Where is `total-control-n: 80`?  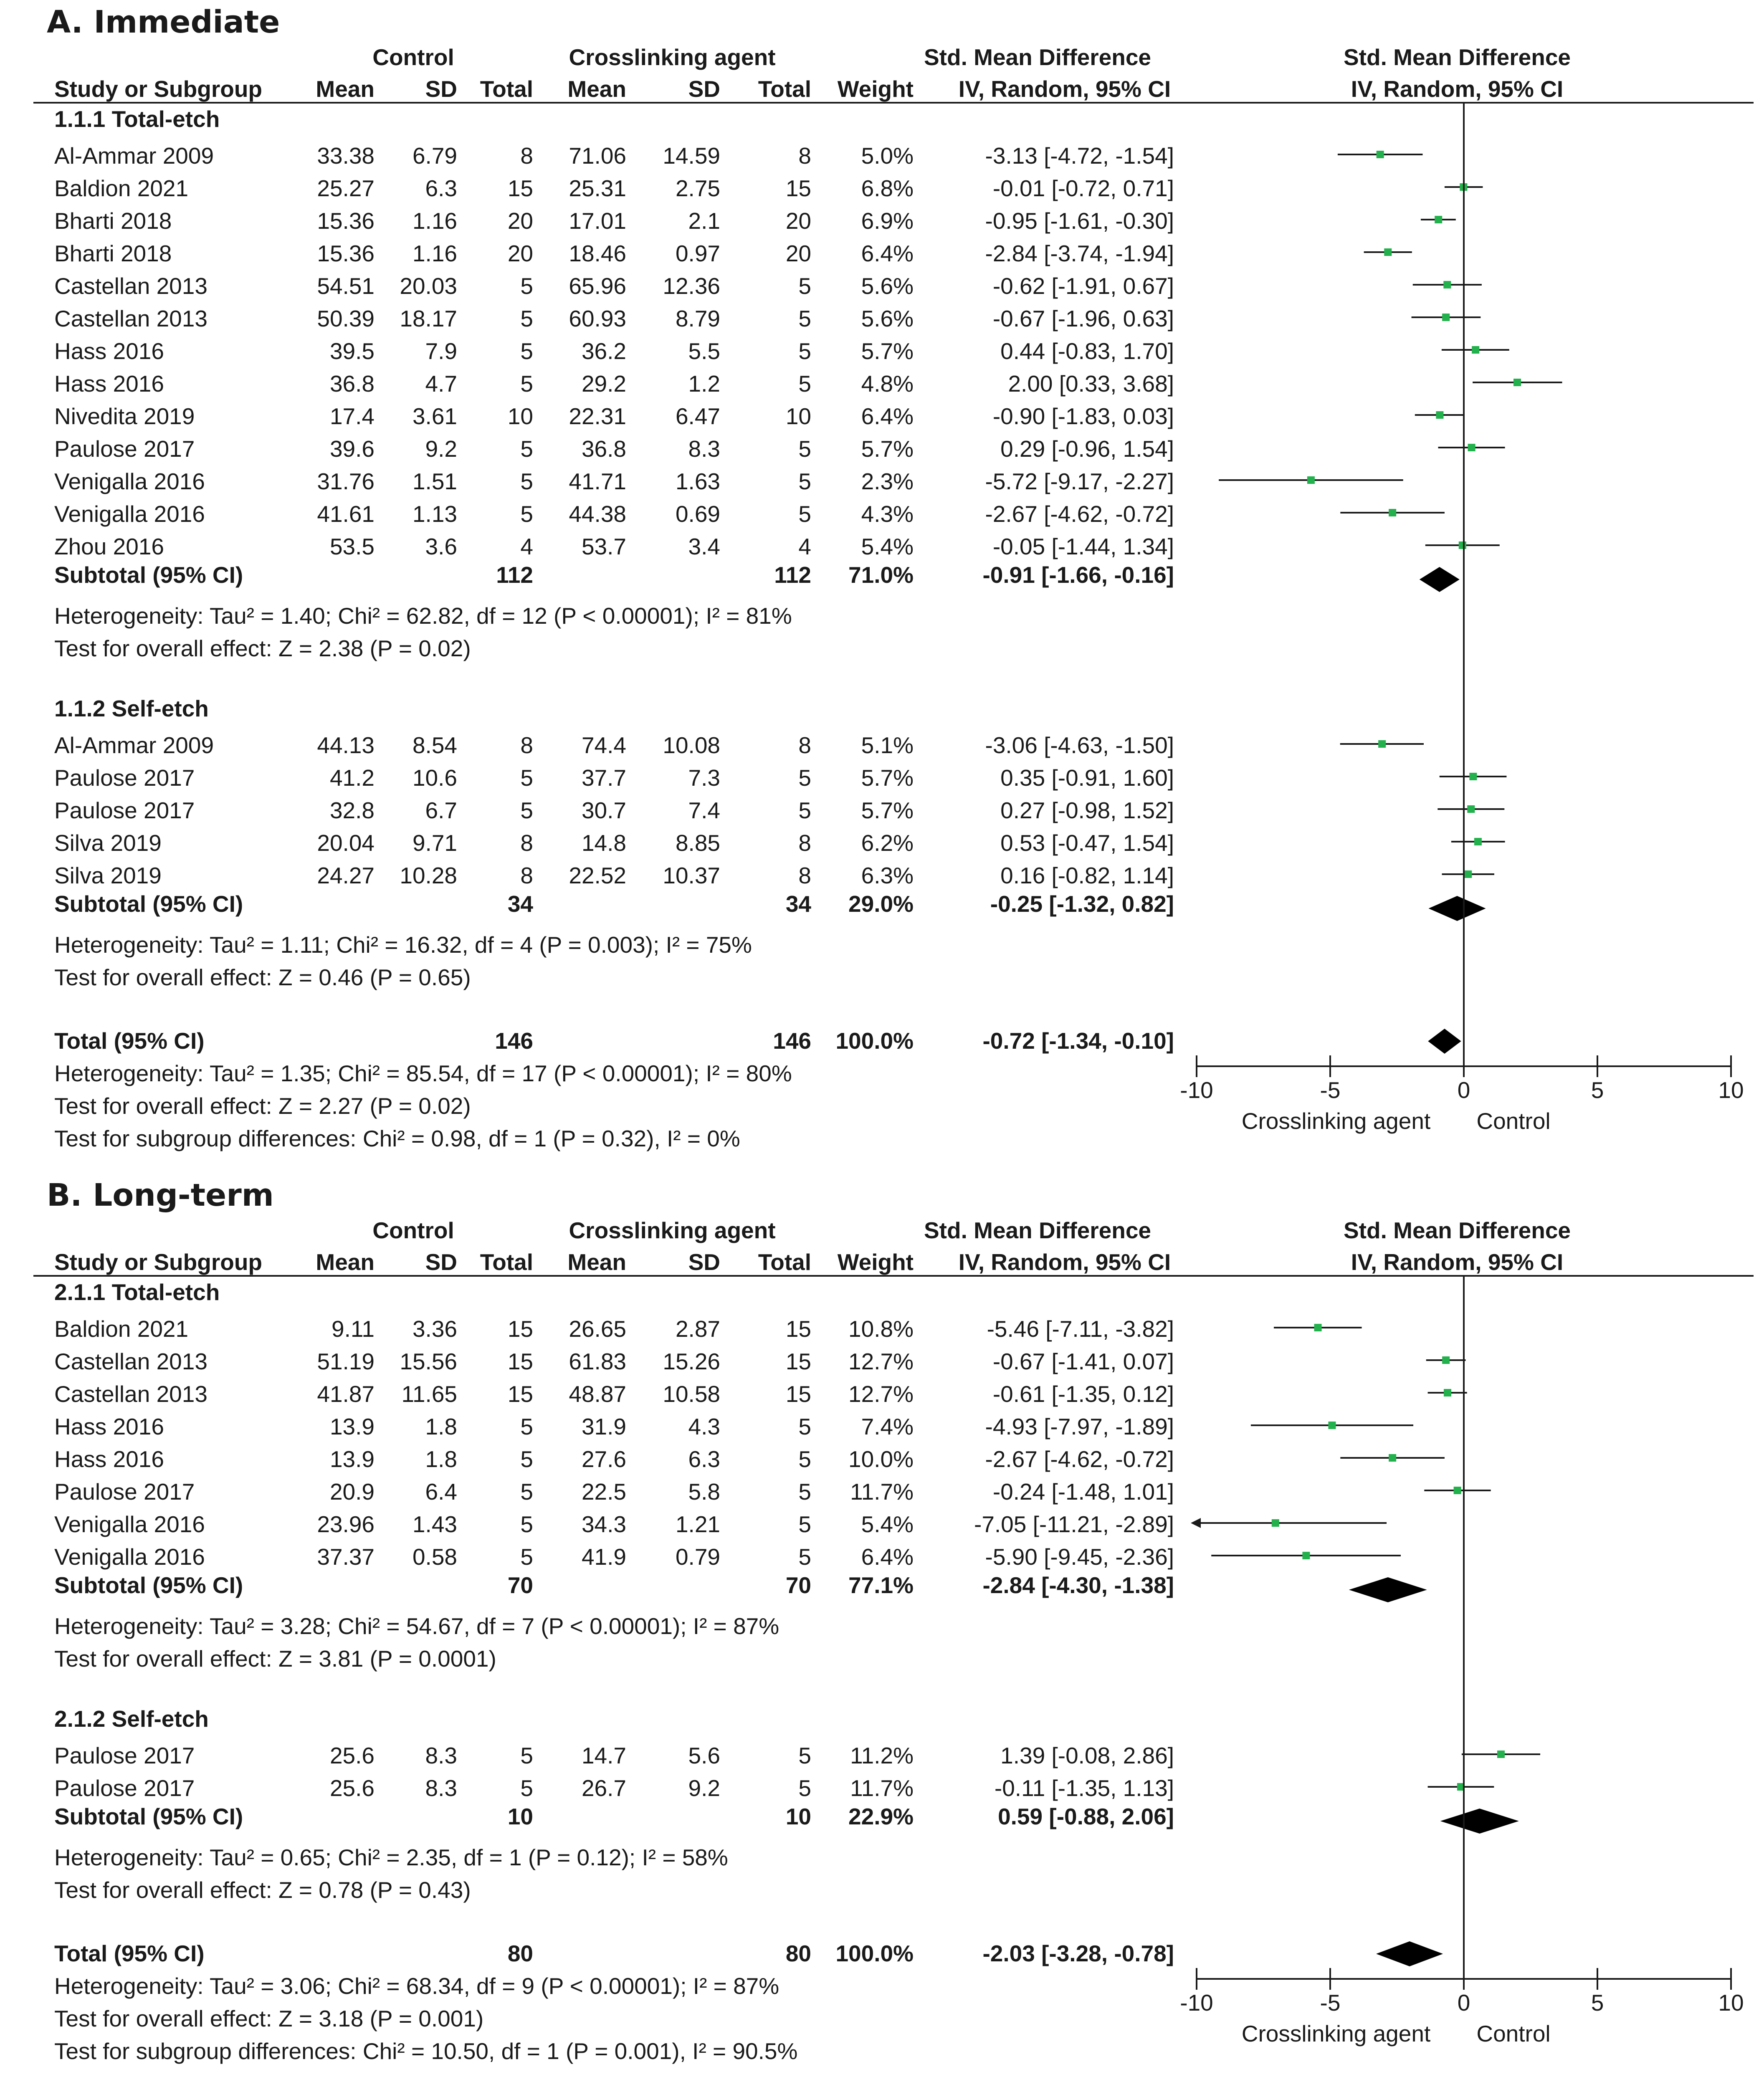
total-control-n: 80 is located at coordinates (520, 1953).